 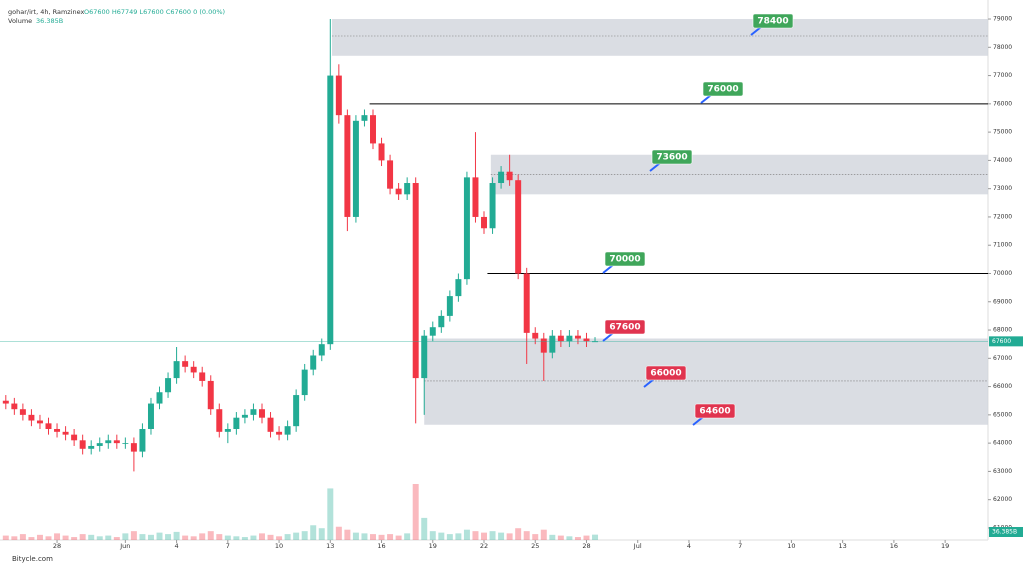 What do you see at coordinates (535, 546) in the screenshot?
I see `x-tick-label: 25` at bounding box center [535, 546].